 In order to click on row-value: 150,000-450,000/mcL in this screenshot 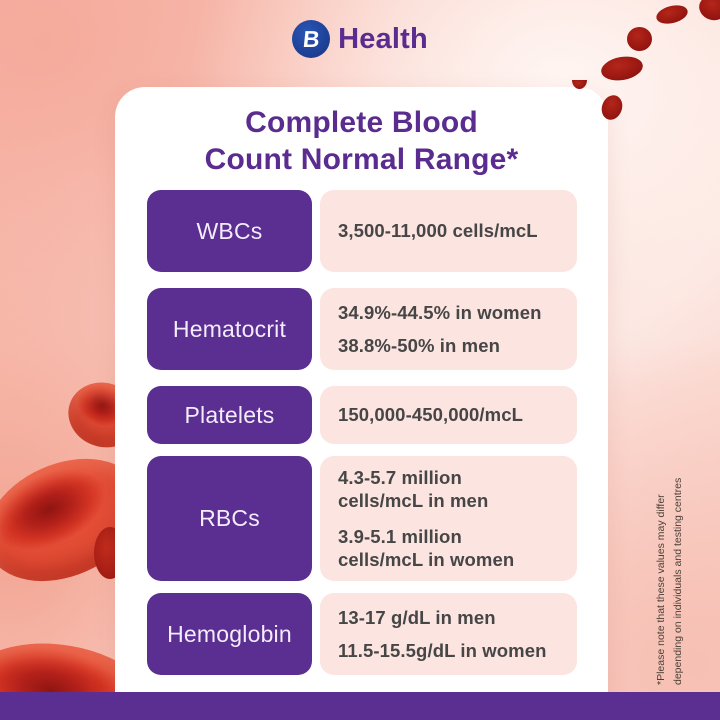, I will do `click(430, 415)`.